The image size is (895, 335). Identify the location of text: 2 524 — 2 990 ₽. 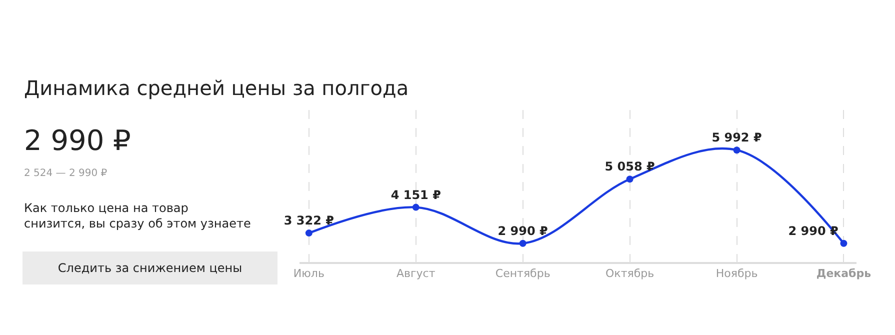
(66, 173).